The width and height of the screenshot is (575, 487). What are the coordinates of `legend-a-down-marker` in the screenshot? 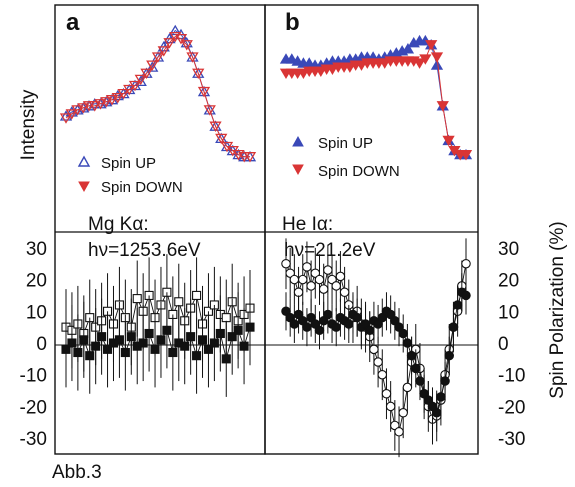 It's located at (84, 187).